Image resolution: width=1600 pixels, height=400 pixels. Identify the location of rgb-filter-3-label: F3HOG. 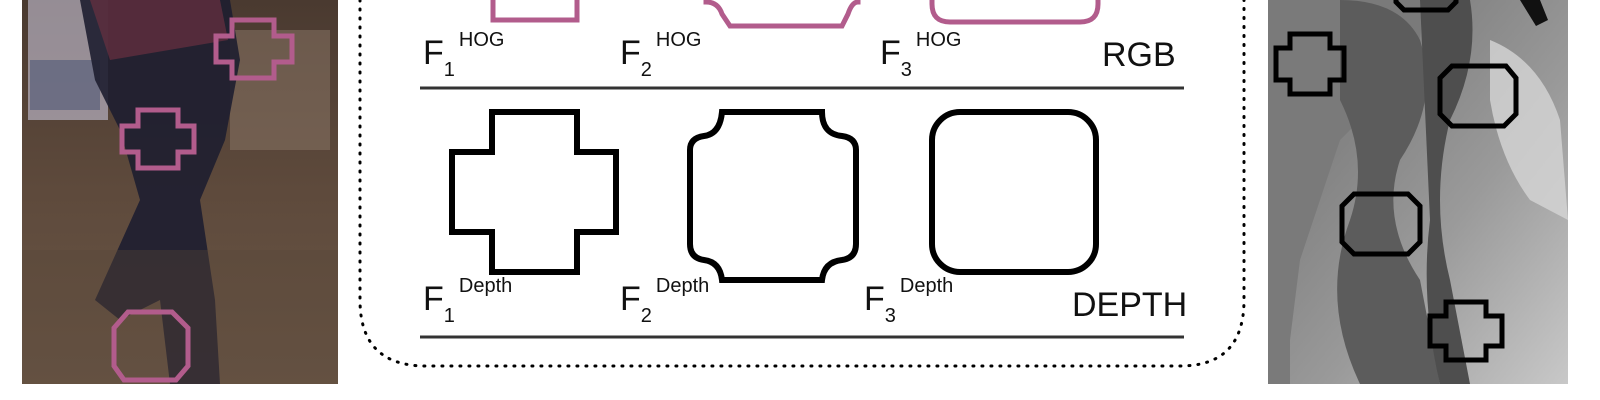
(920, 55).